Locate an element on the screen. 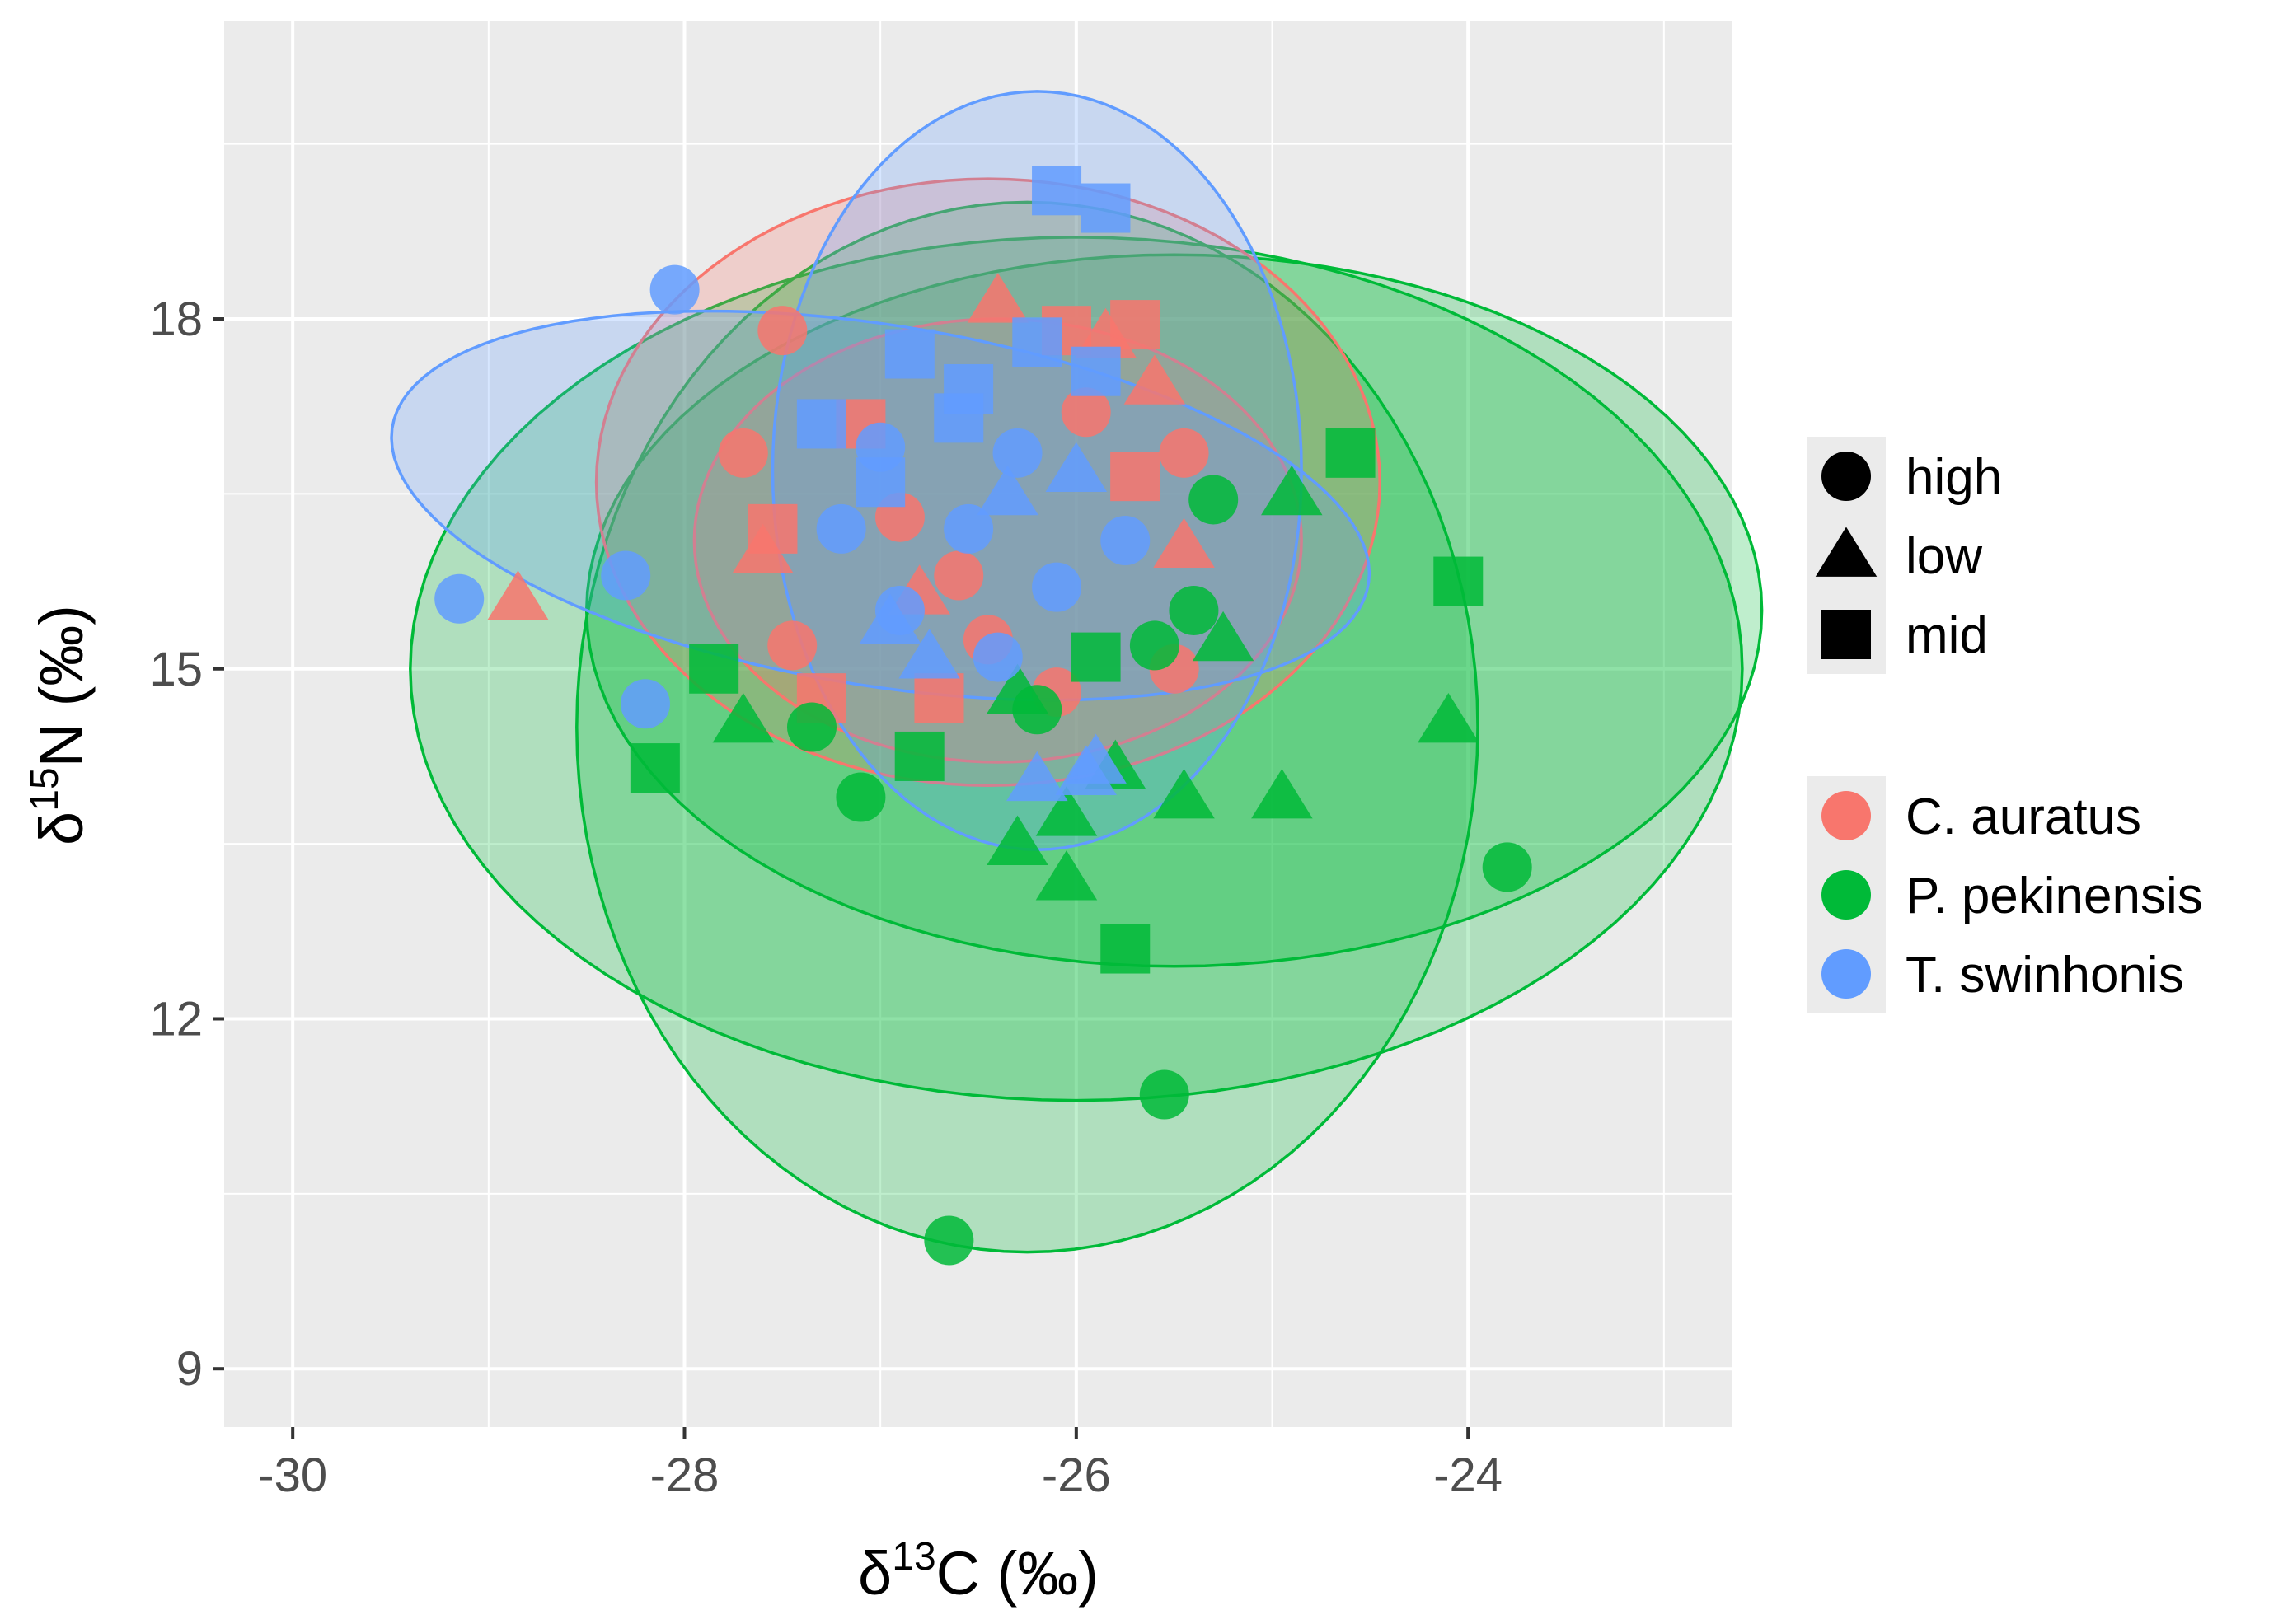  x-axis: -30 -28 -26 -24 is located at coordinates (880, 1464).